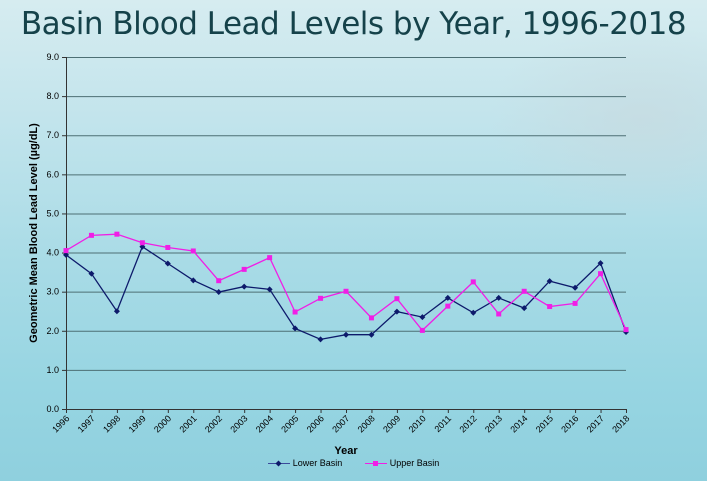 The image size is (707, 481). Describe the element at coordinates (52, 233) in the screenshot. I see `y-tick-labels: 0.0 1.0 2.0 3.0 4.0 5.0 6.0 7.0 8.0 9.0` at that location.